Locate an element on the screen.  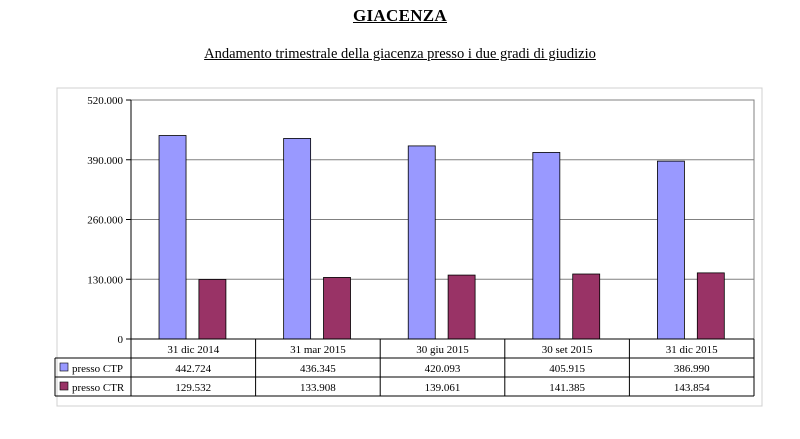
data-label-ctr: 143.854 is located at coordinates (692, 388).